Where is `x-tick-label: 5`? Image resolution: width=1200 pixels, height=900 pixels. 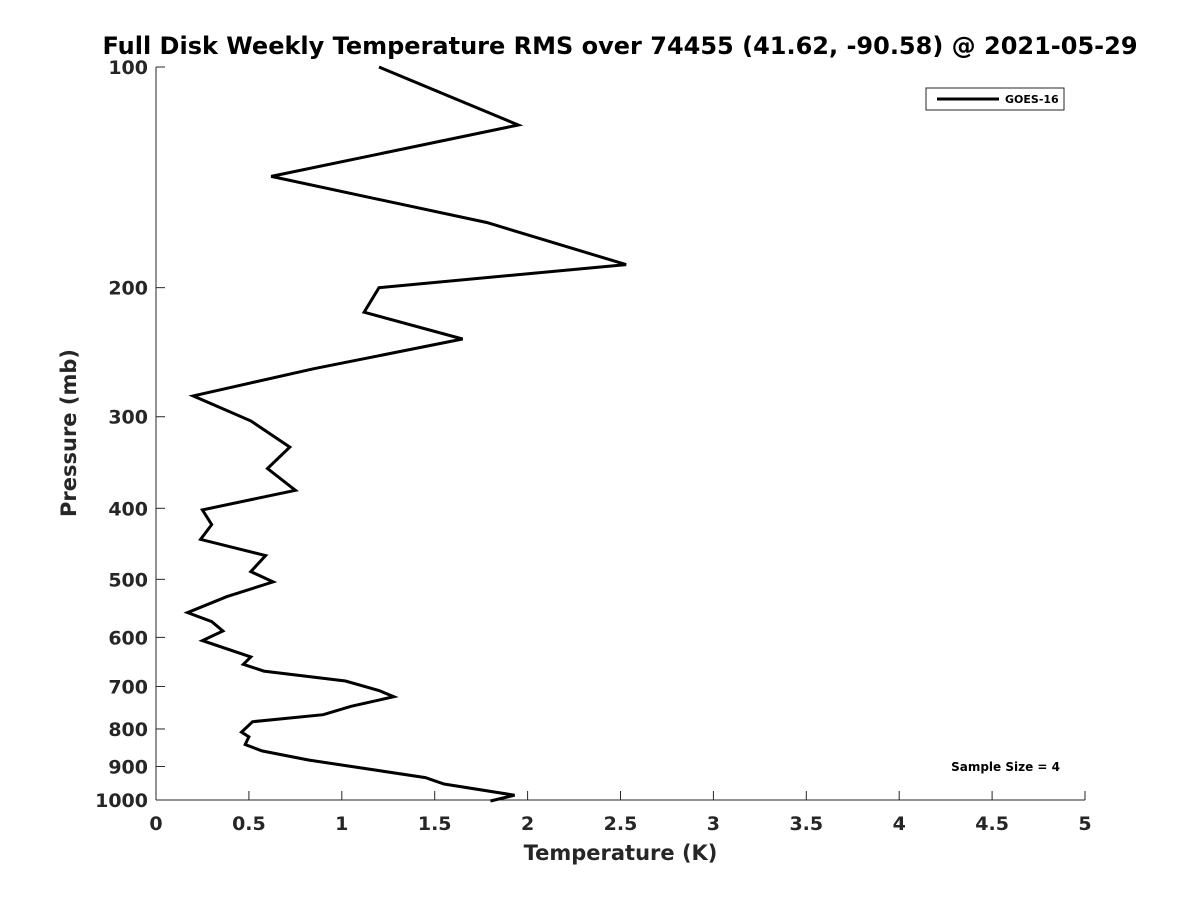
x-tick-label: 5 is located at coordinates (1084, 824).